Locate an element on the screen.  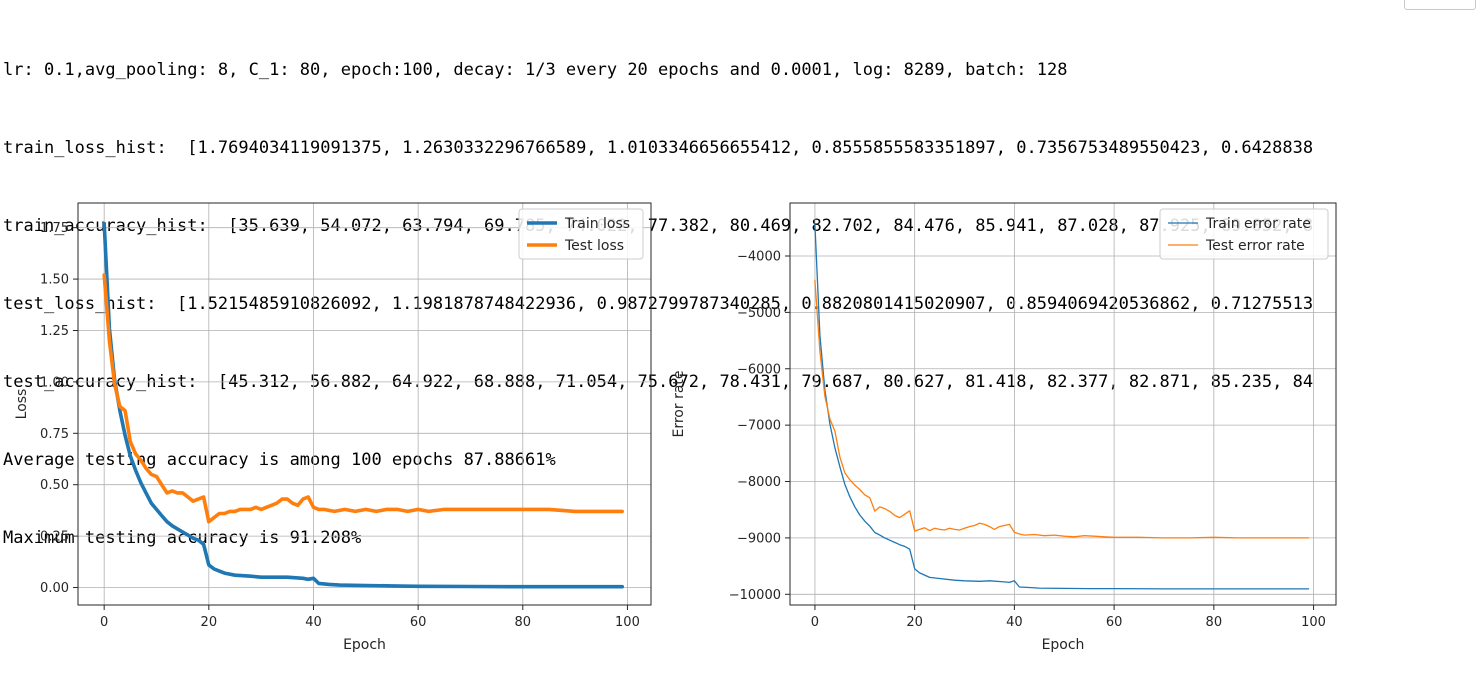
y-tick-label: −8000 is located at coordinates (759, 482).